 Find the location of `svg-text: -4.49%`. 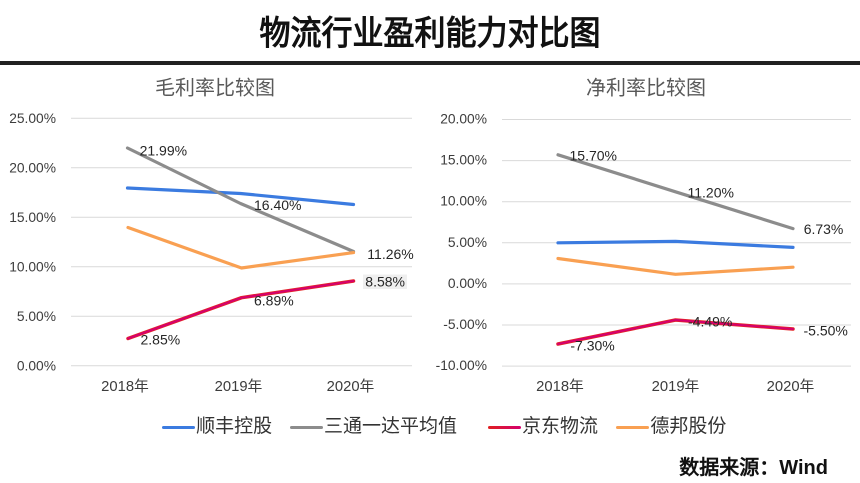

svg-text: -4.49% is located at coordinates (710, 322).